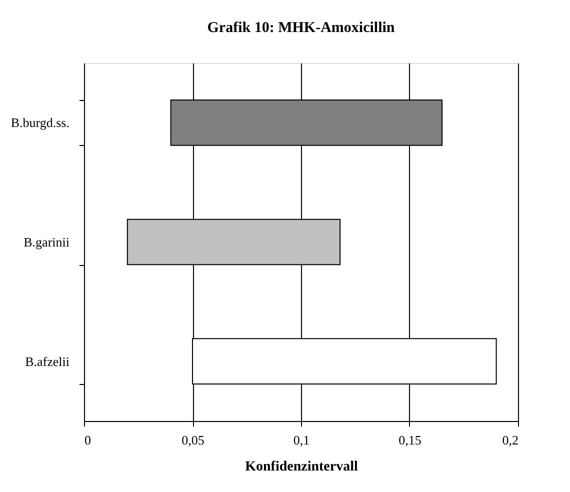  What do you see at coordinates (40, 122) in the screenshot?
I see `y-tick-label: B.burgd.ss.` at bounding box center [40, 122].